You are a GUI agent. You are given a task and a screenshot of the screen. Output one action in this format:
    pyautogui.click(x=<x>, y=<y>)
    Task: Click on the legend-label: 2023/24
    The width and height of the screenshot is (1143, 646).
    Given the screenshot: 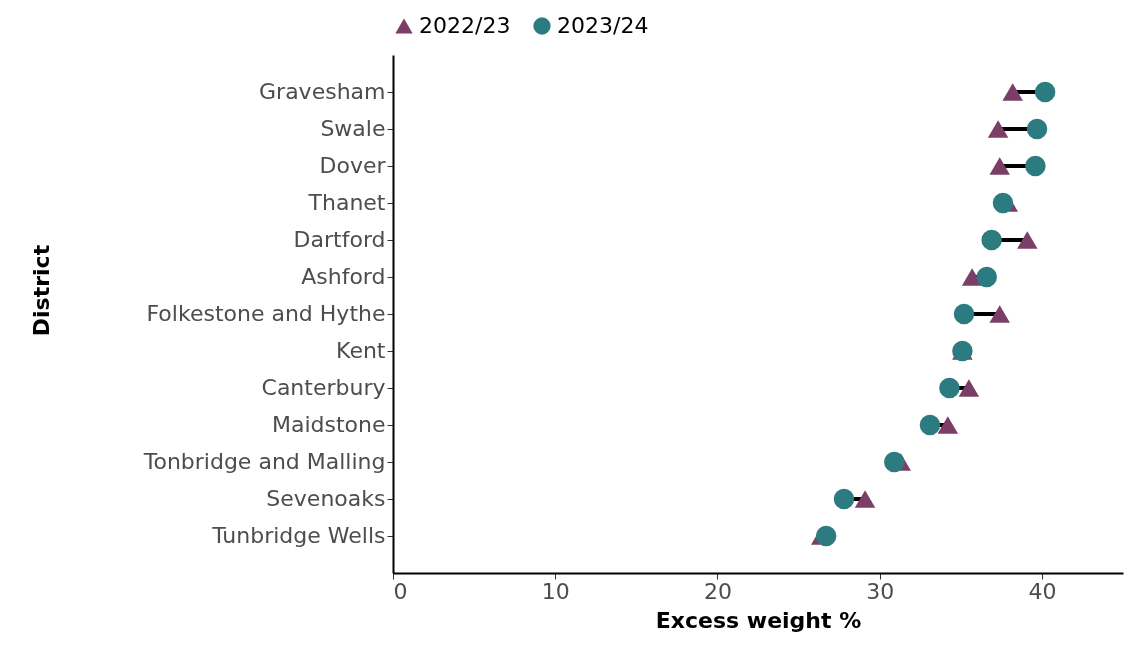 What is the action you would take?
    pyautogui.click(x=603, y=25)
    